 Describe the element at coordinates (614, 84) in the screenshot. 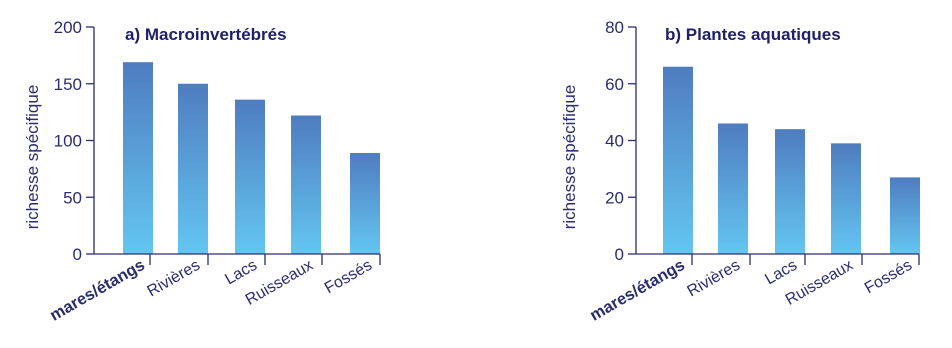

I see `y-tick-label: 60` at that location.